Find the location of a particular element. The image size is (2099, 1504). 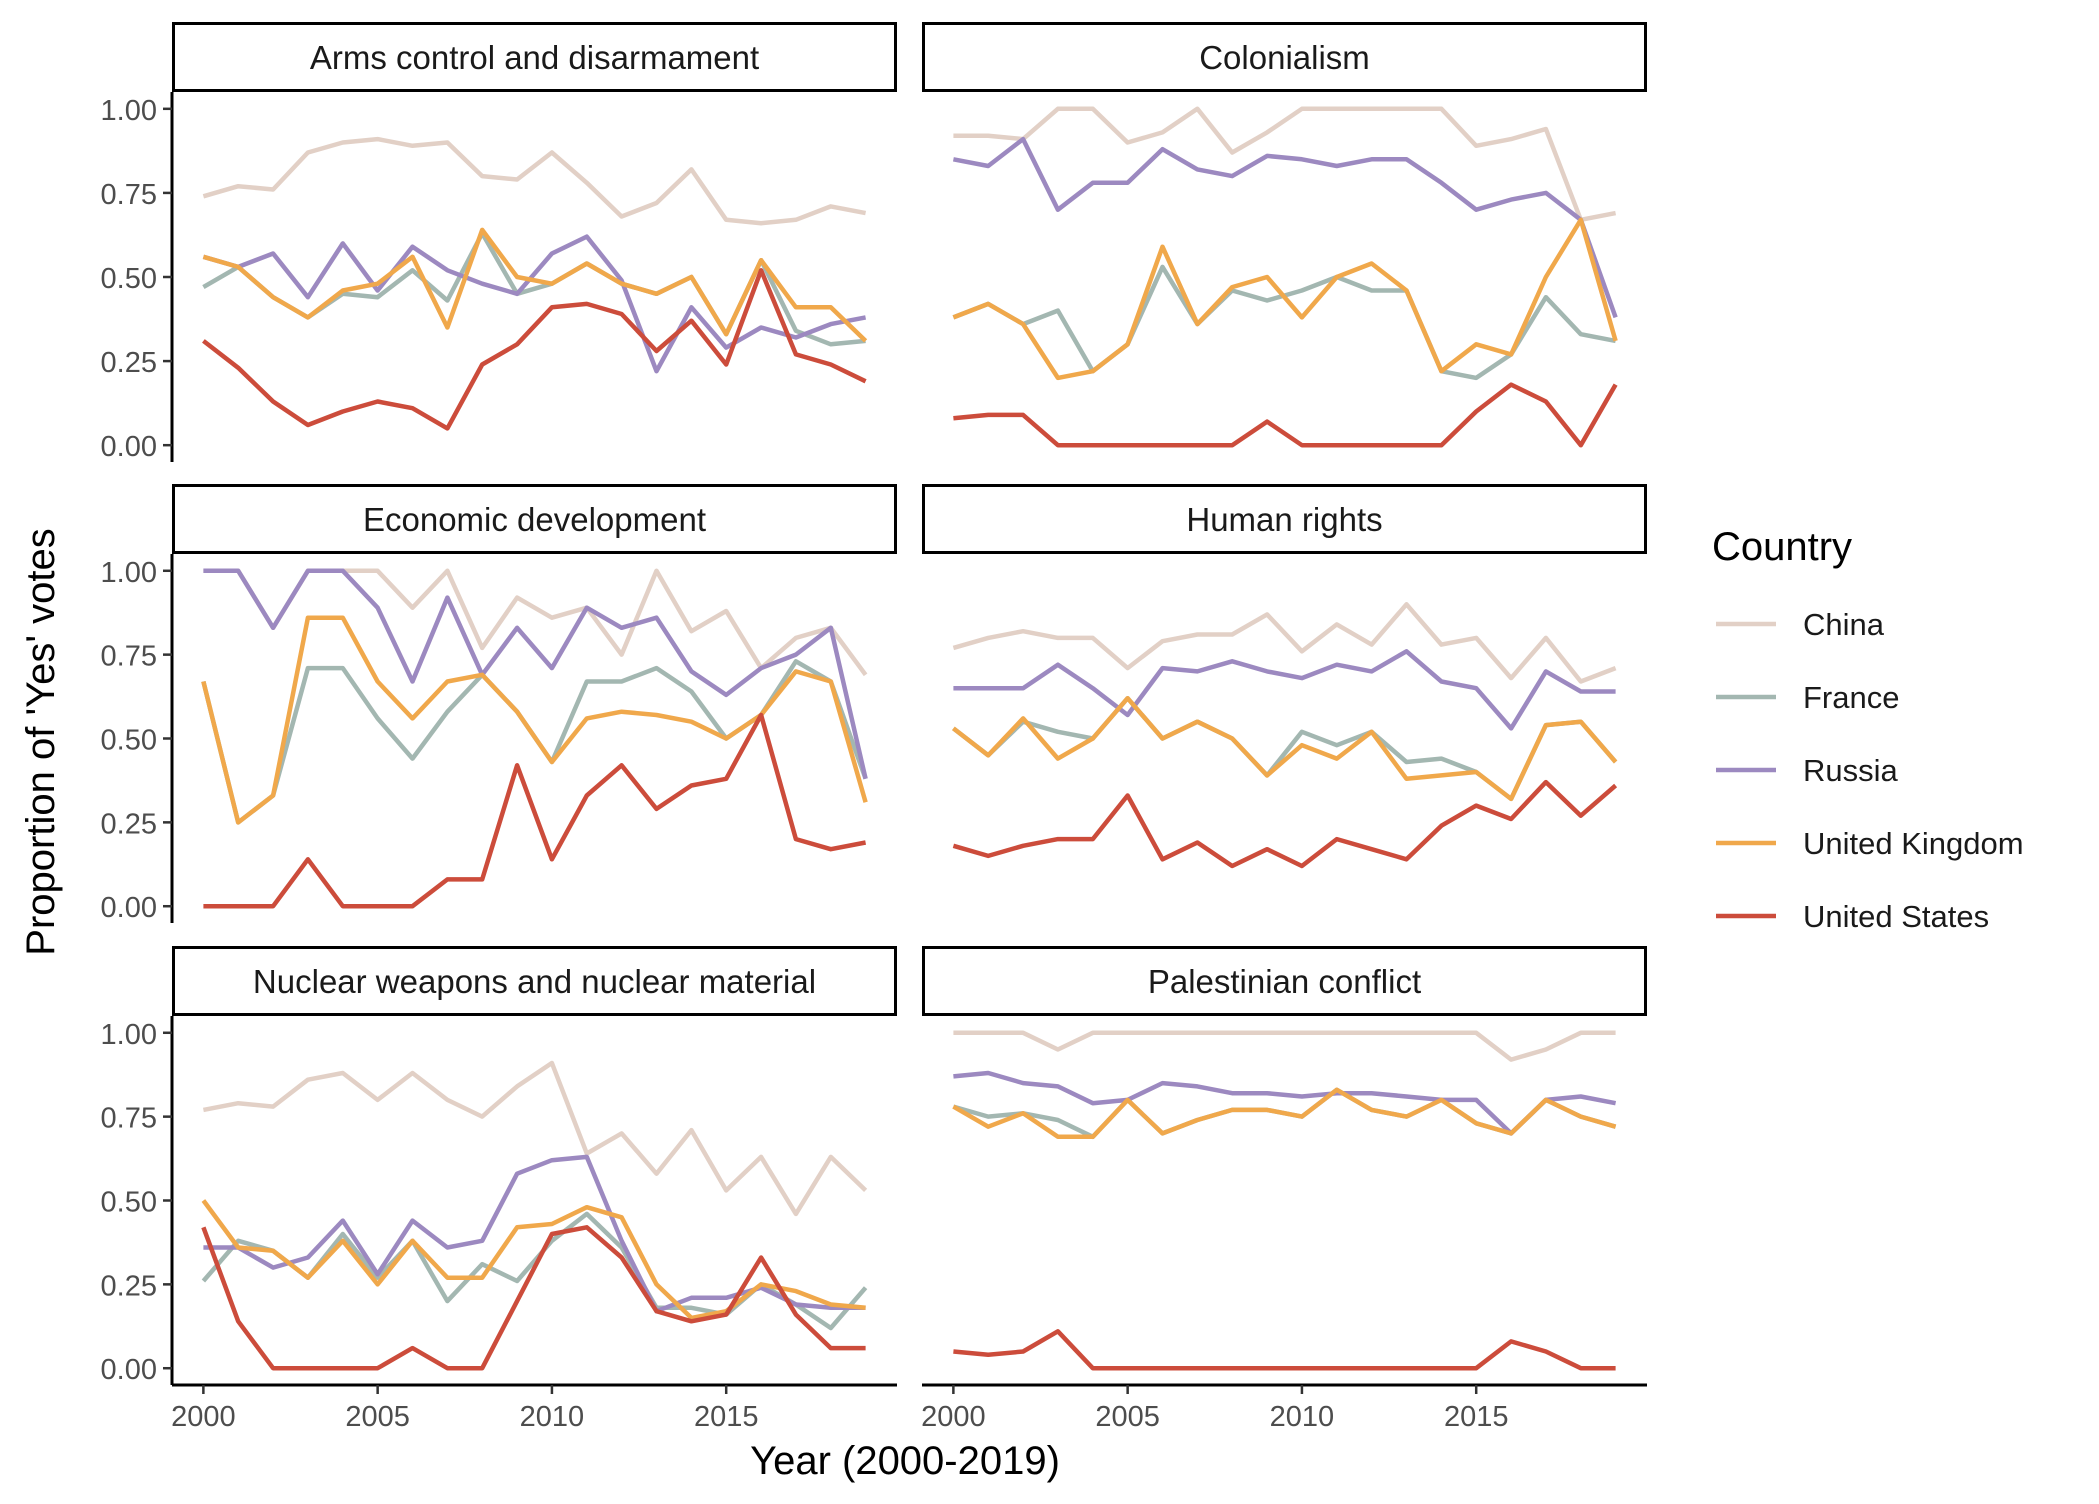

legend-label: United States is located at coordinates (1896, 916).